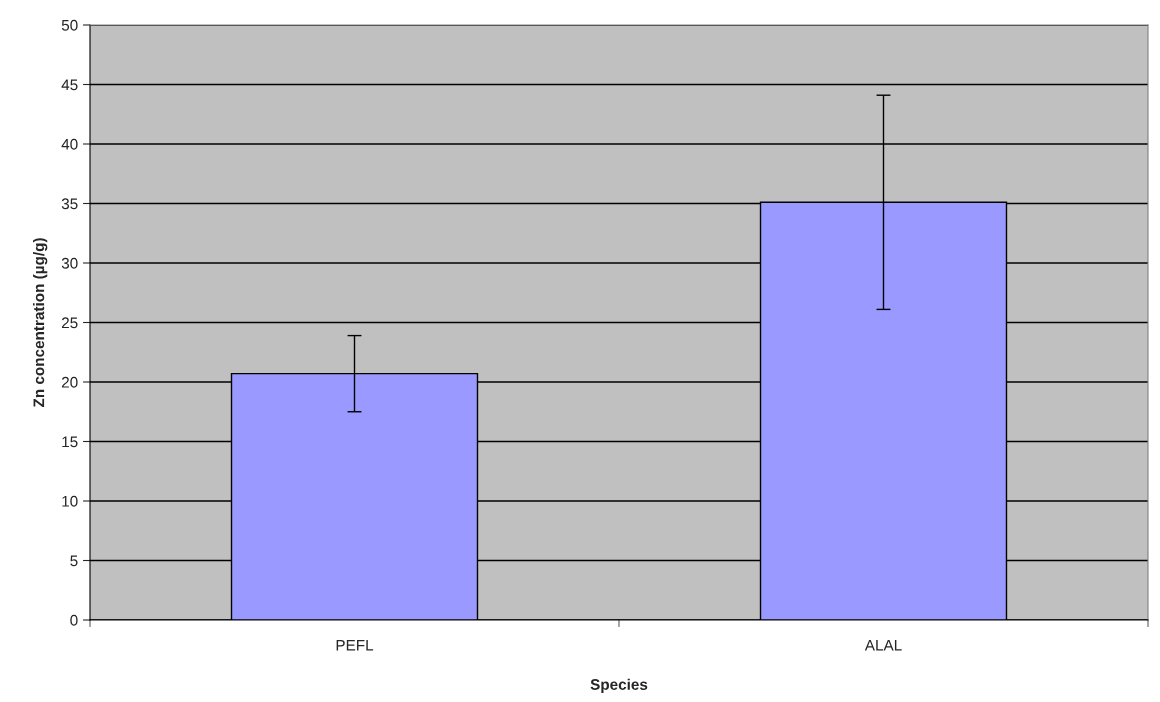 This screenshot has height=702, width=1160. I want to click on y-tick-label: 15, so click(70, 442).